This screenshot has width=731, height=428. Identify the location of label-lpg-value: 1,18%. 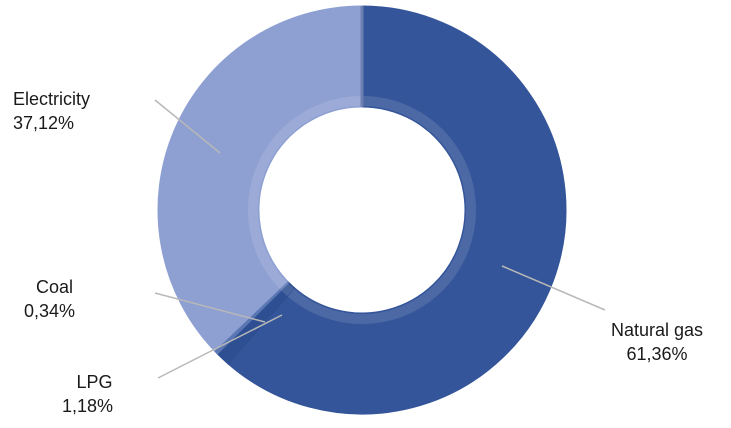
(88, 406).